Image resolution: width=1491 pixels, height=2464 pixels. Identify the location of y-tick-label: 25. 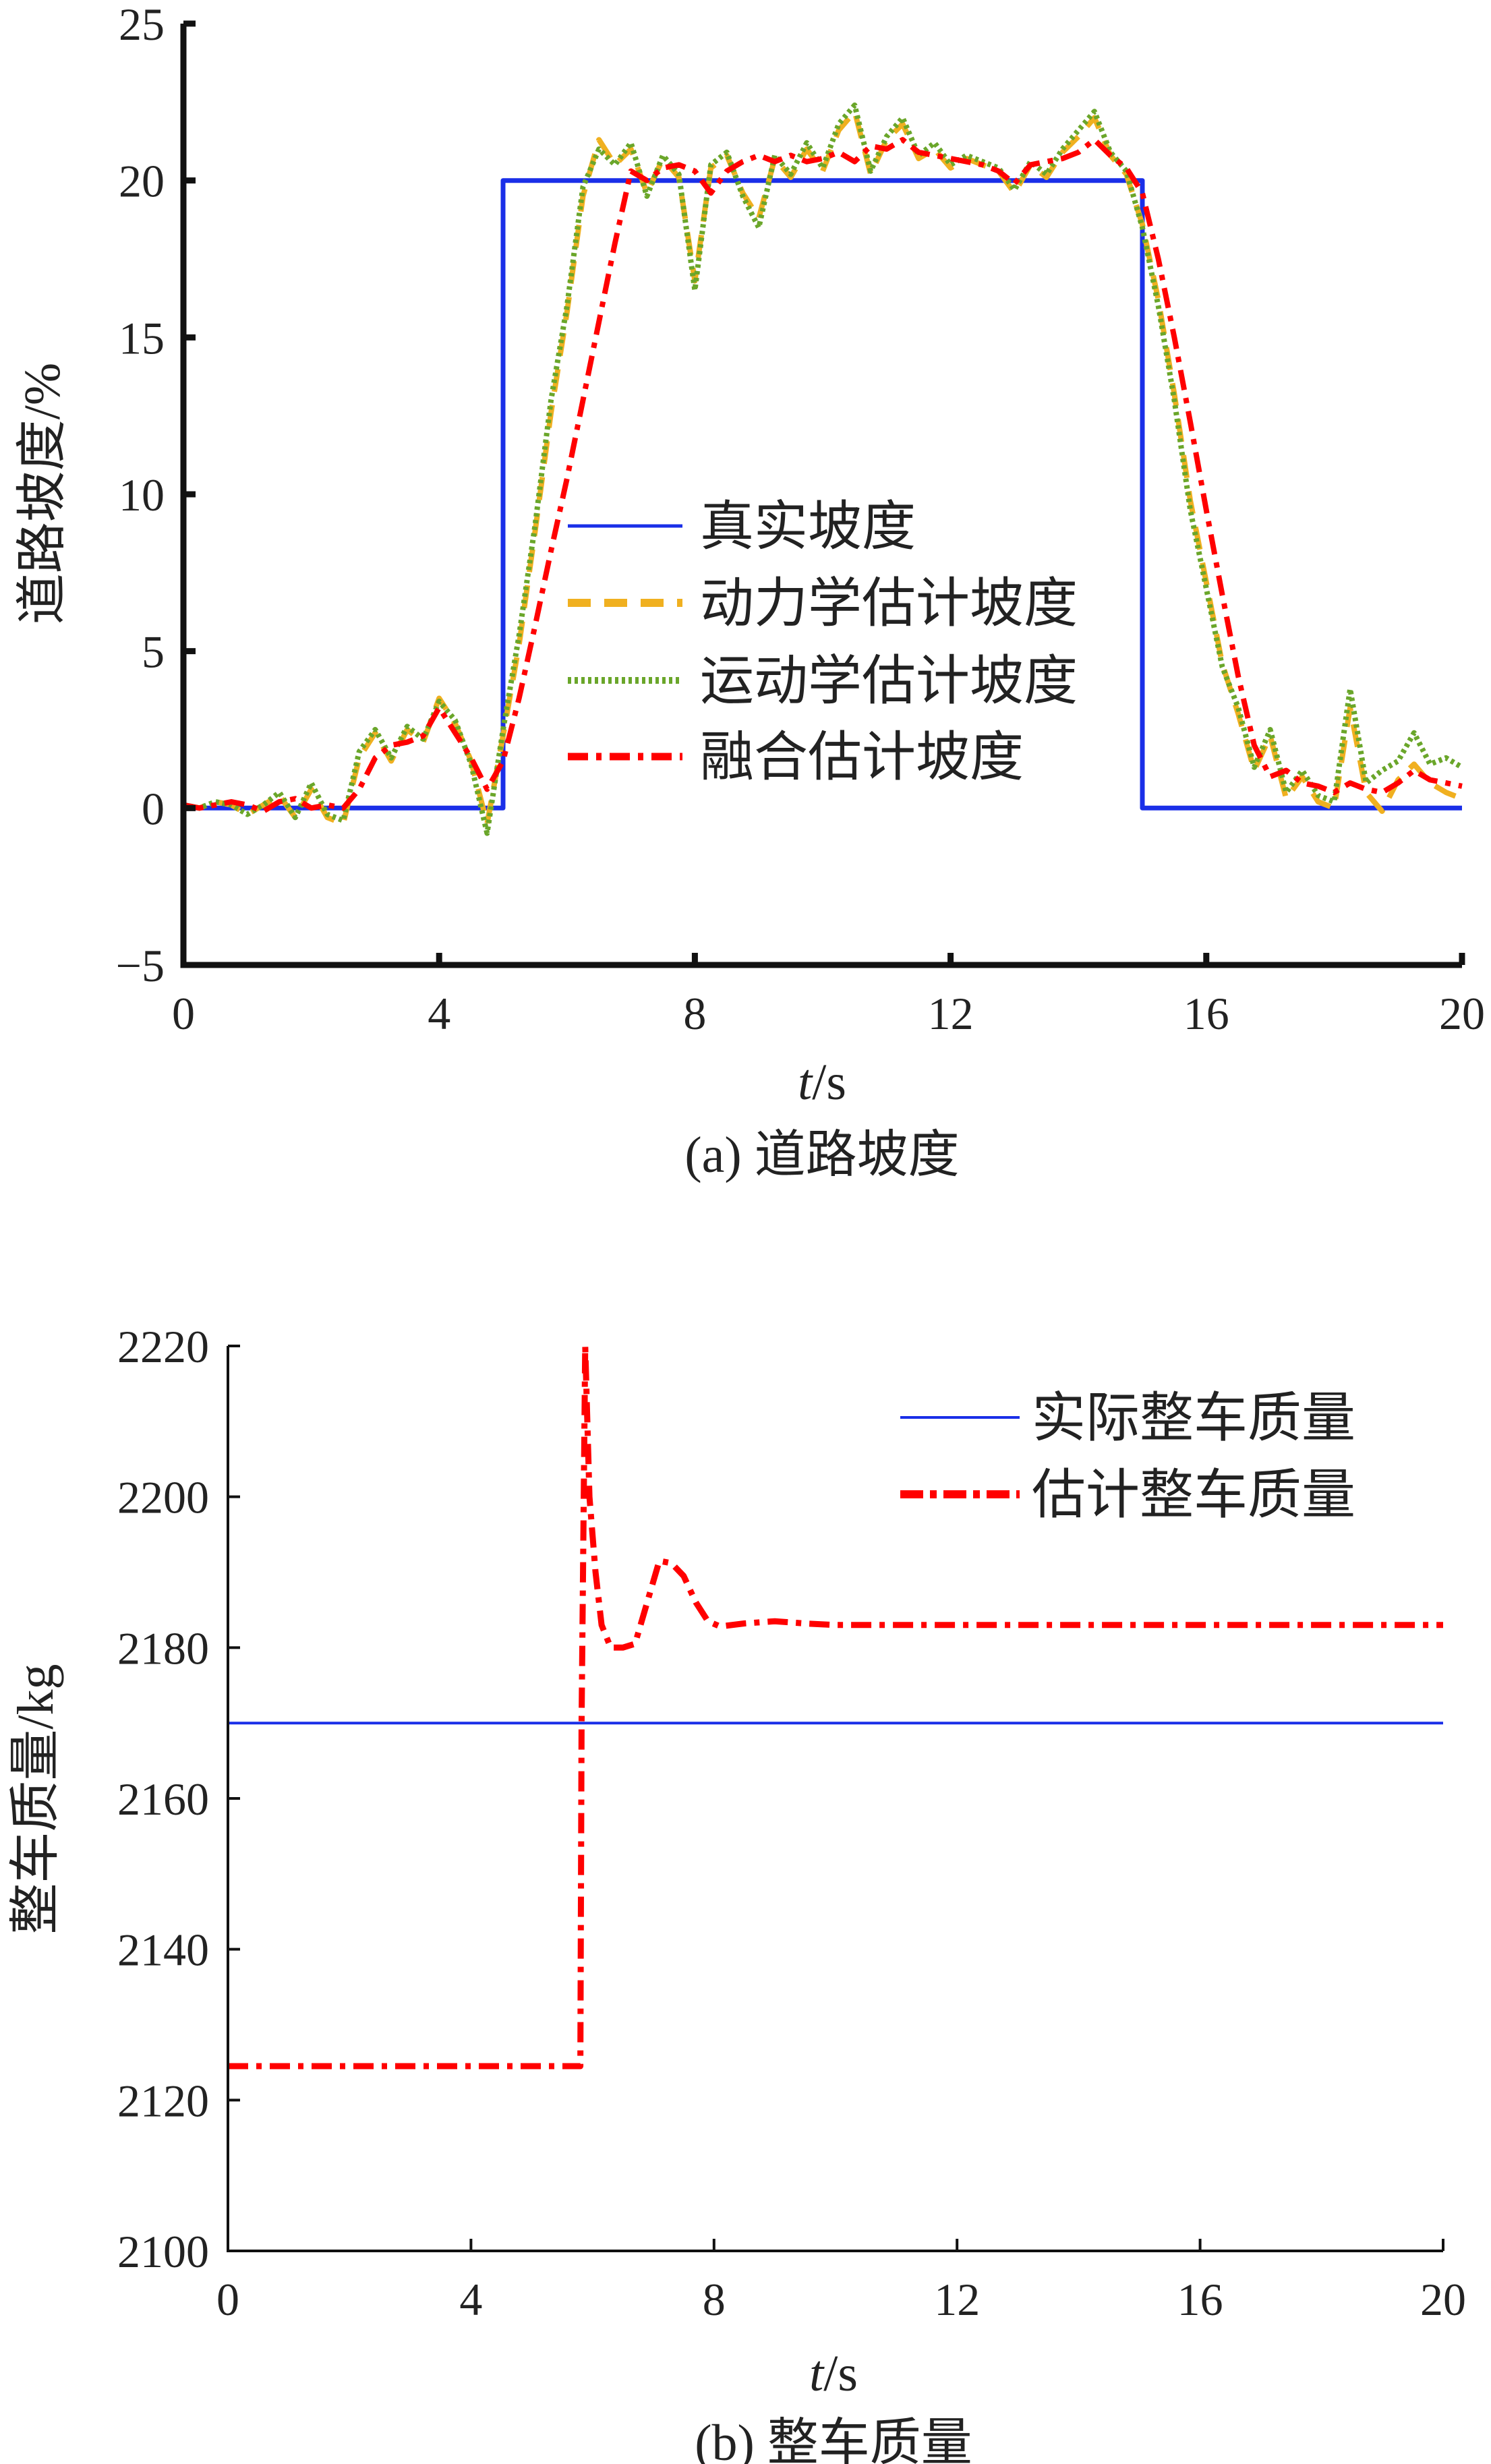
(142, 25).